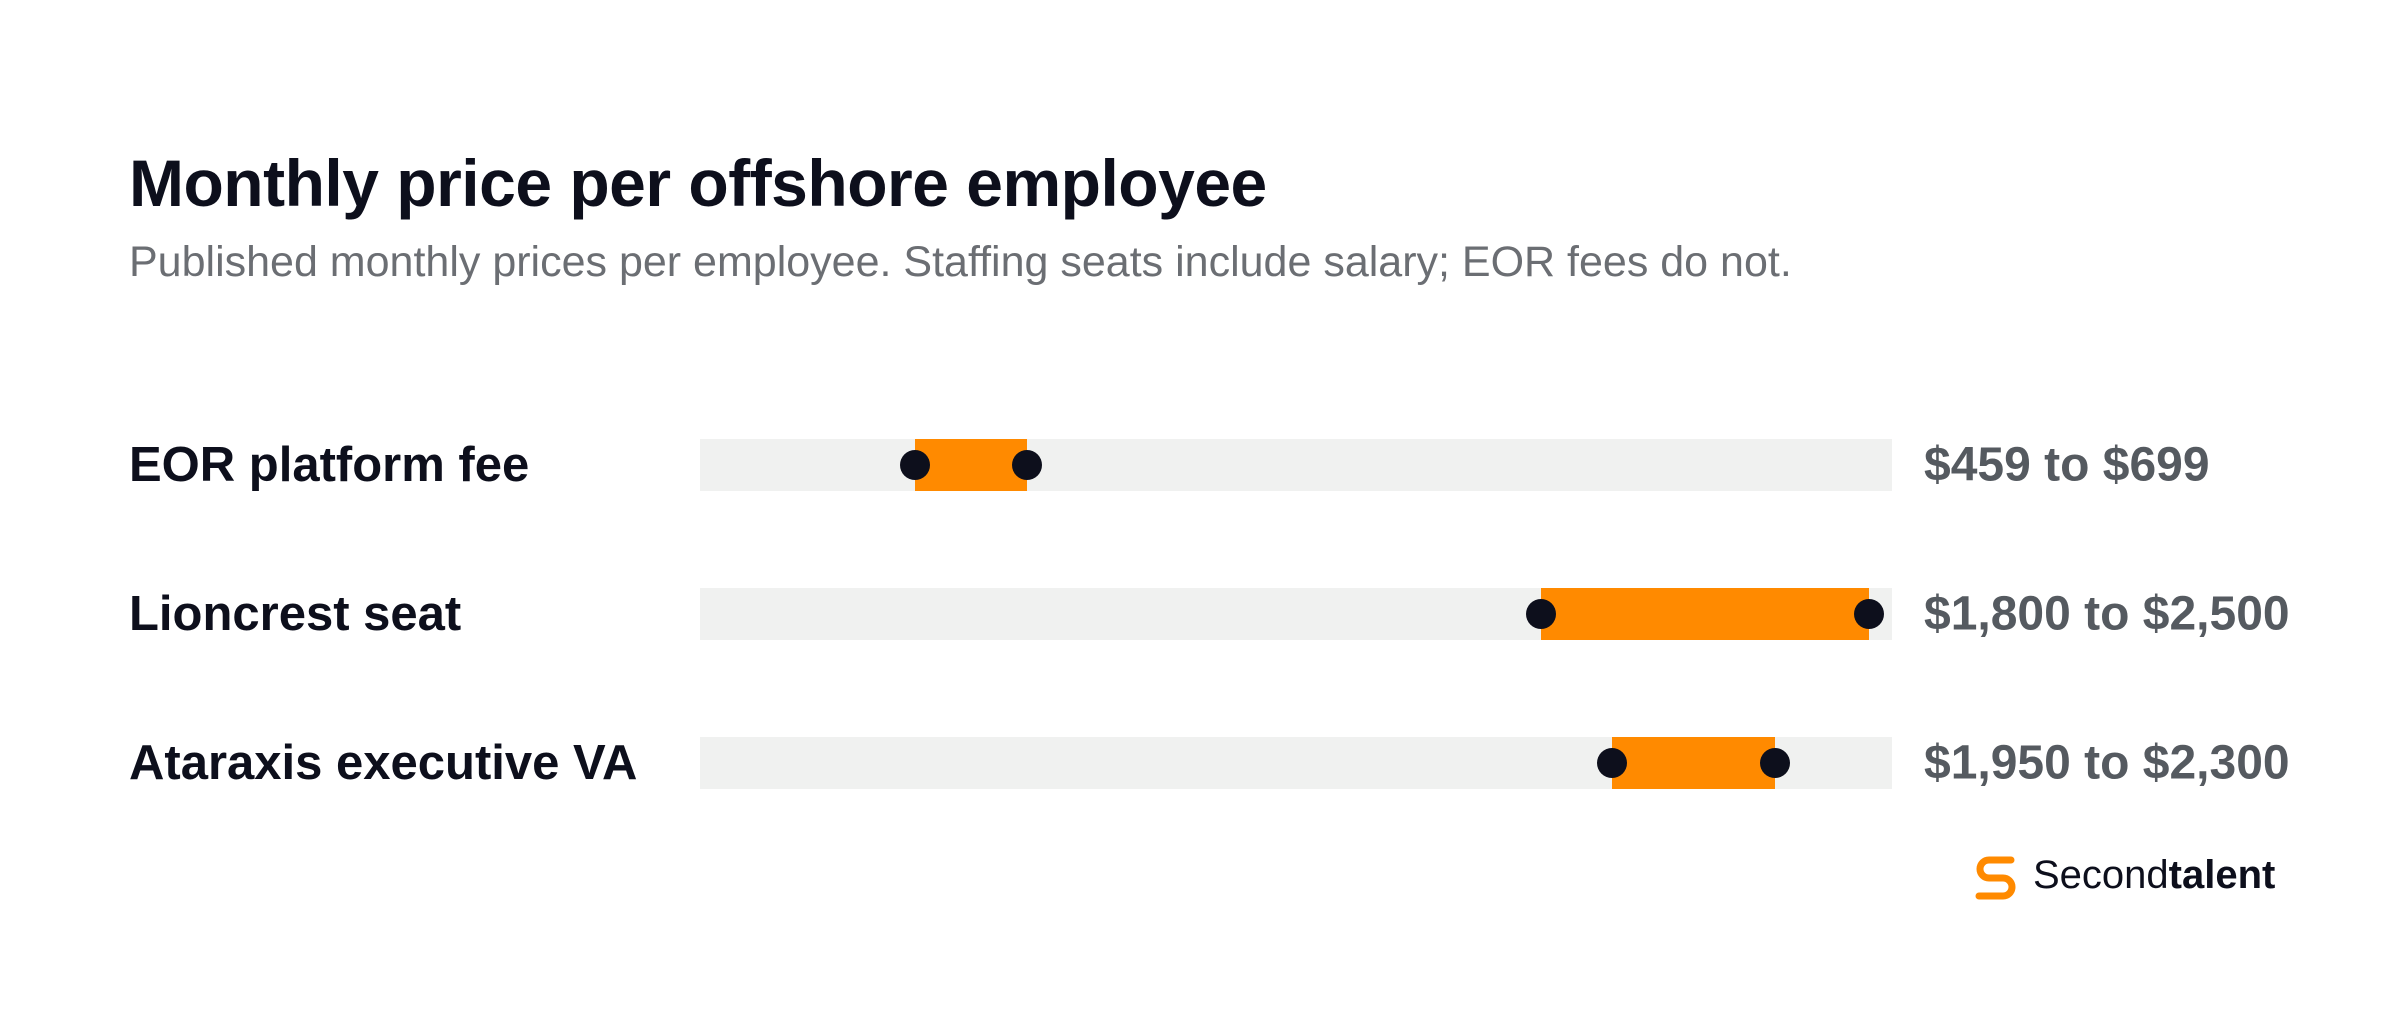  Describe the element at coordinates (2222, 874) in the screenshot. I see `brand-bold: talent` at that location.